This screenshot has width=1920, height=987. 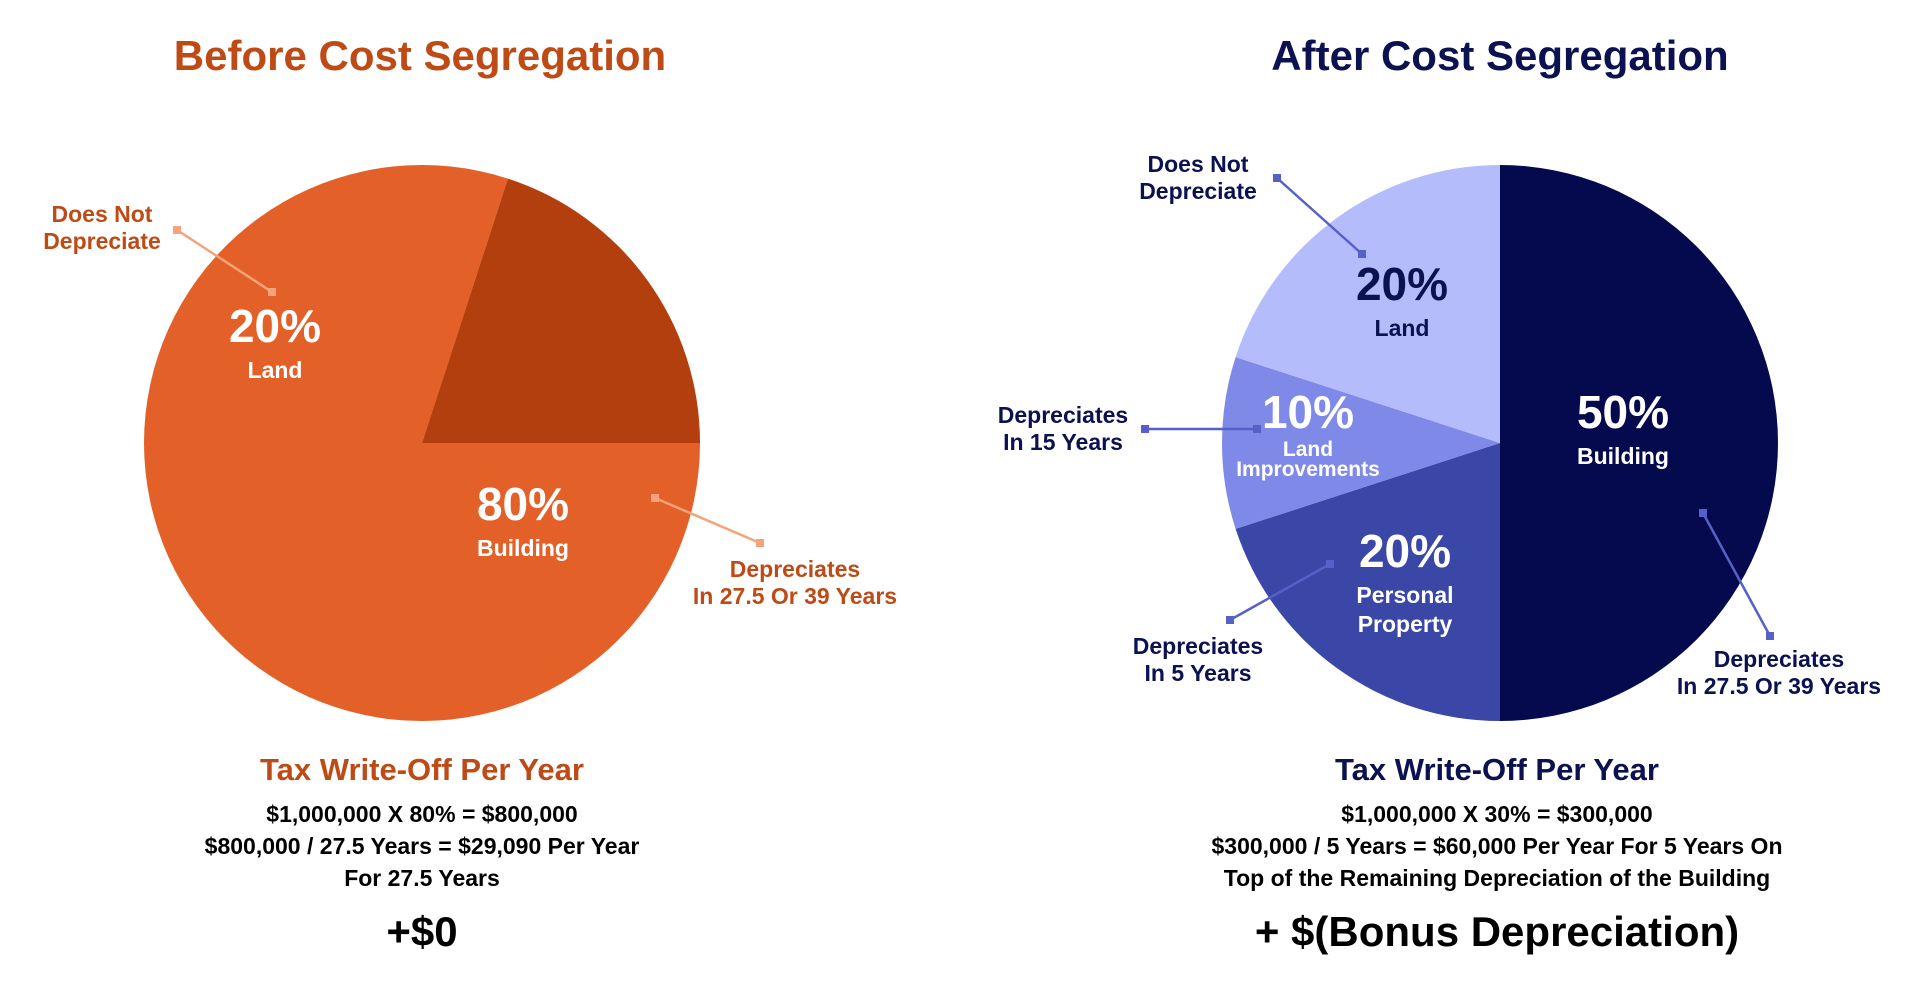 I want to click on before-building-leader, so click(x=707, y=520).